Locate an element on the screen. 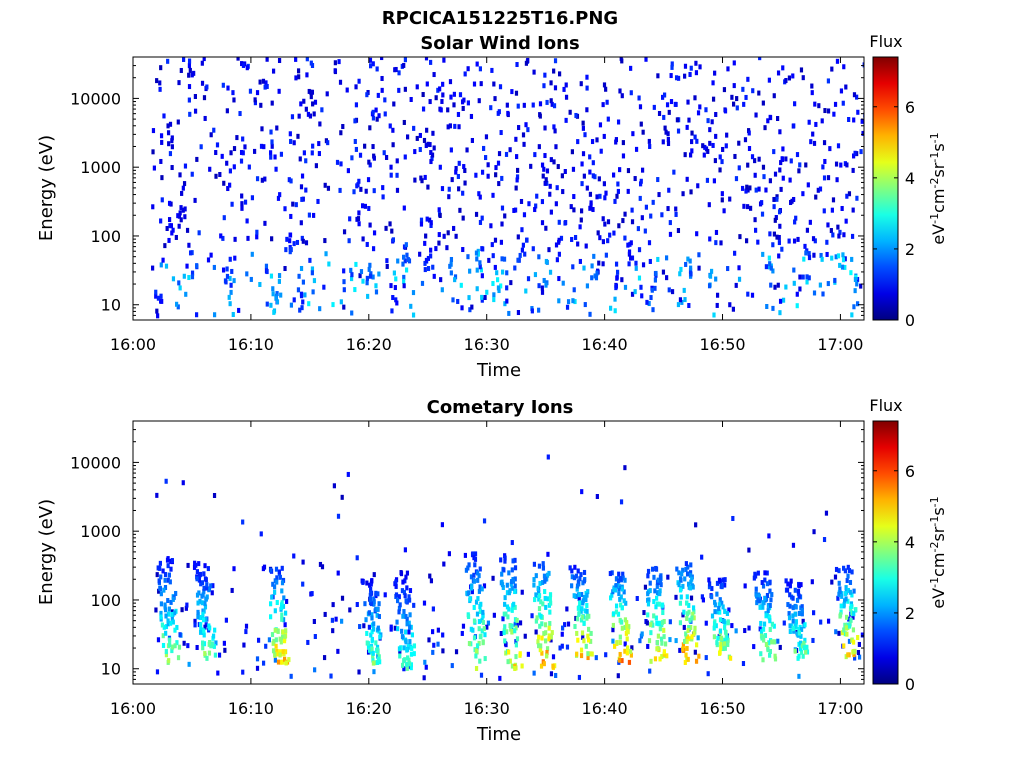 The height and width of the screenshot is (768, 1024). colorbar-gradient is located at coordinates (885, 552).